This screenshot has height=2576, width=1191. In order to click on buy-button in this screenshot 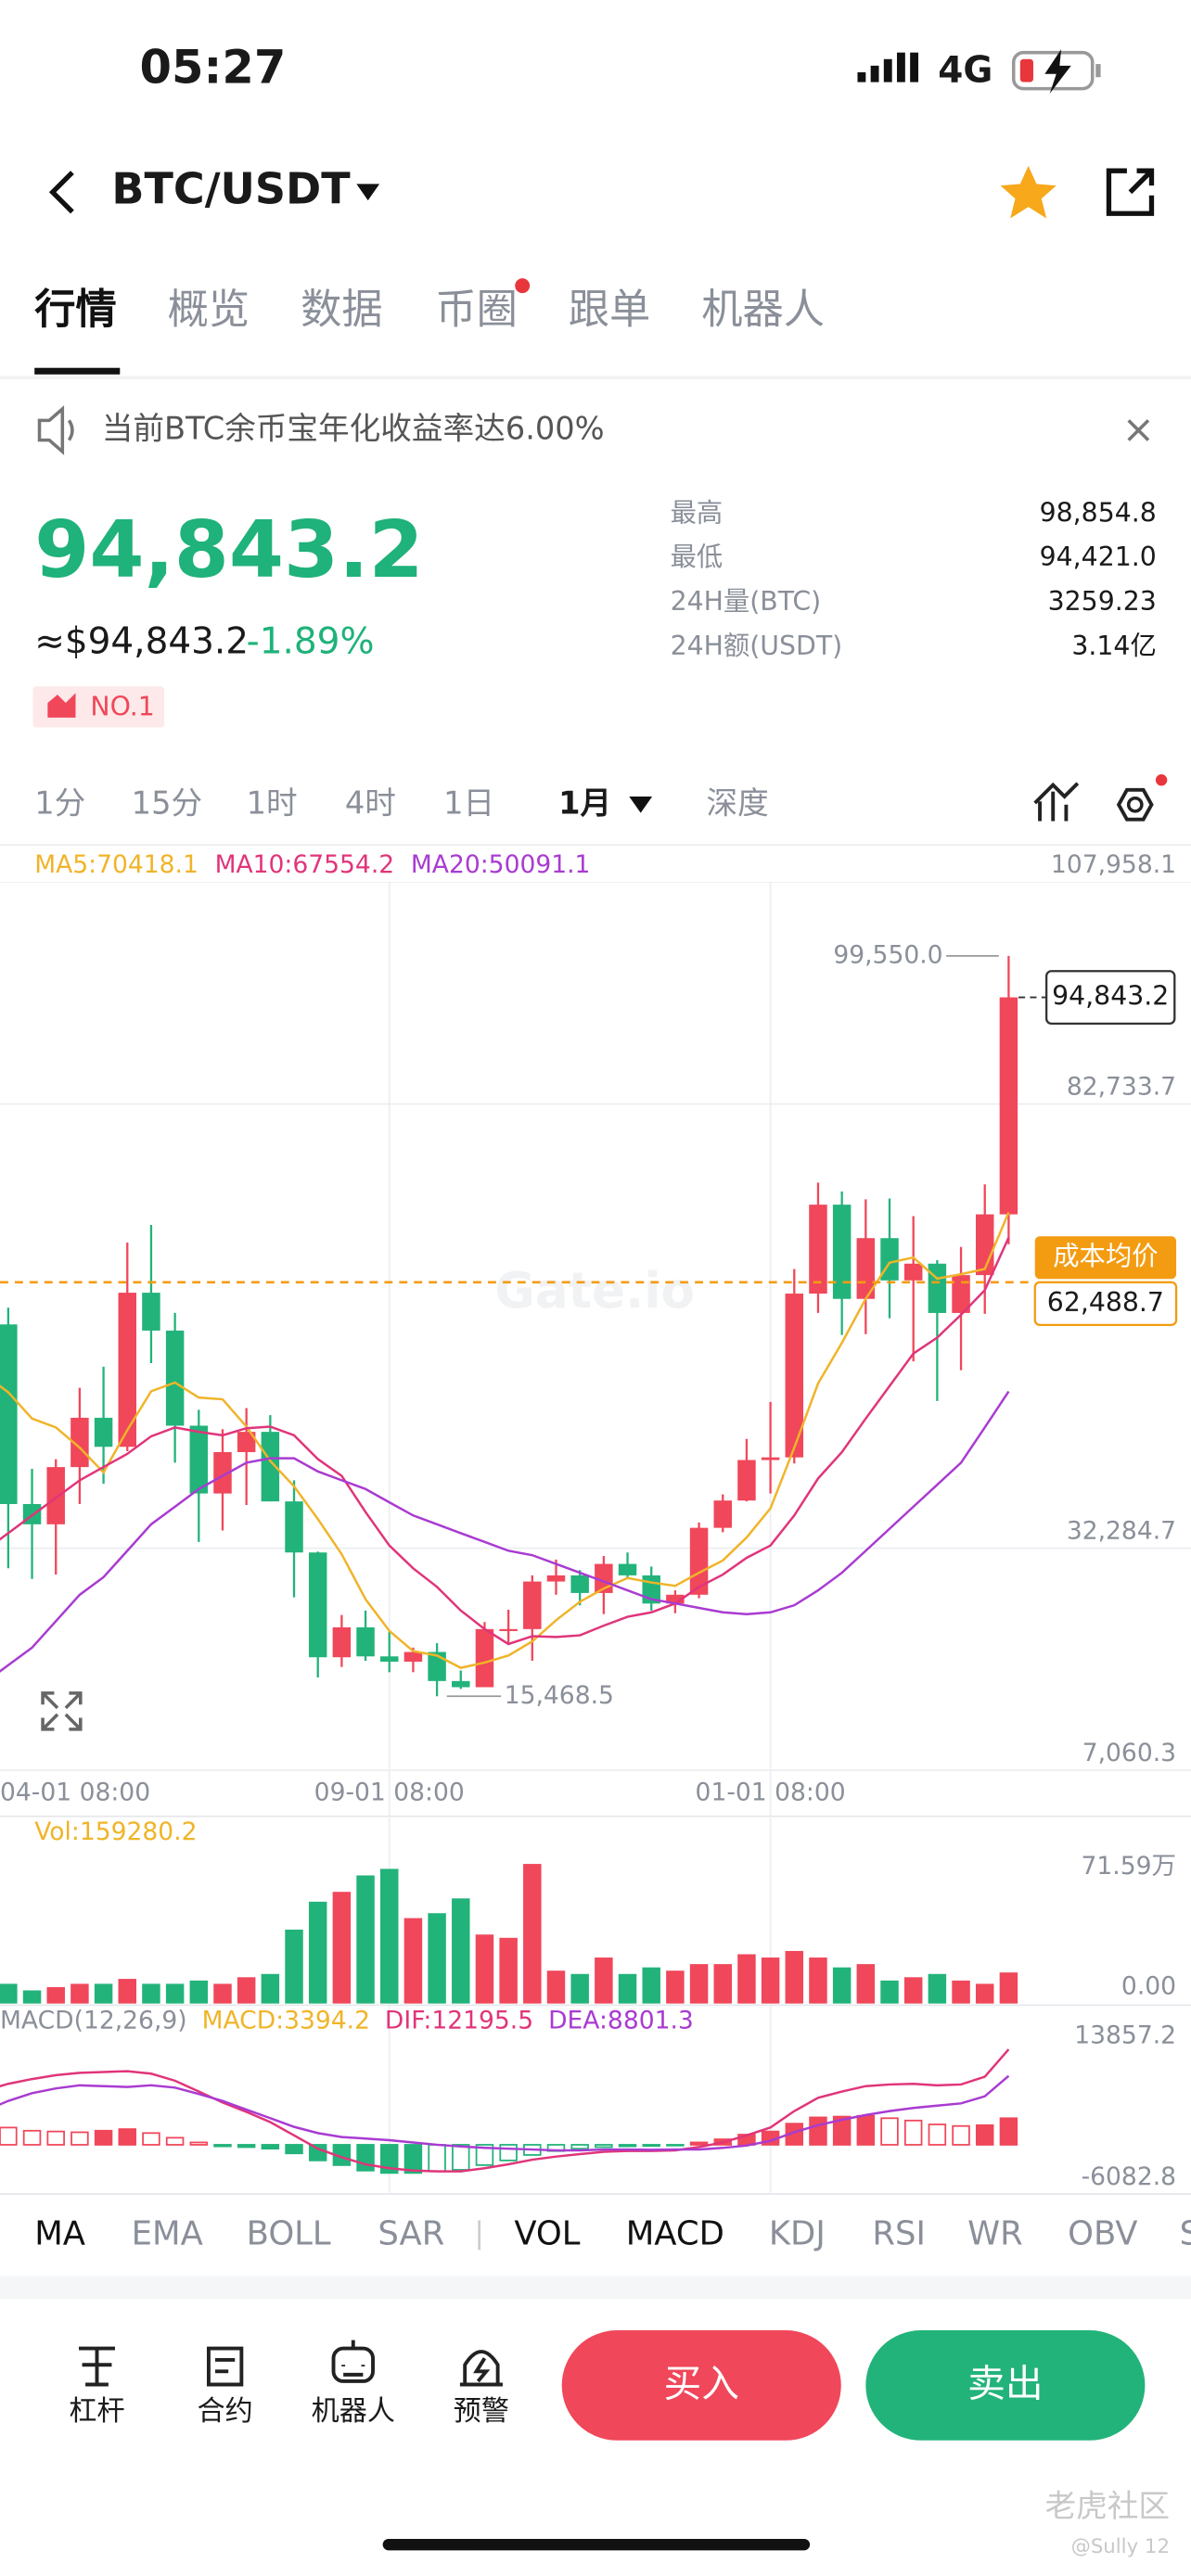, I will do `click(701, 2385)`.